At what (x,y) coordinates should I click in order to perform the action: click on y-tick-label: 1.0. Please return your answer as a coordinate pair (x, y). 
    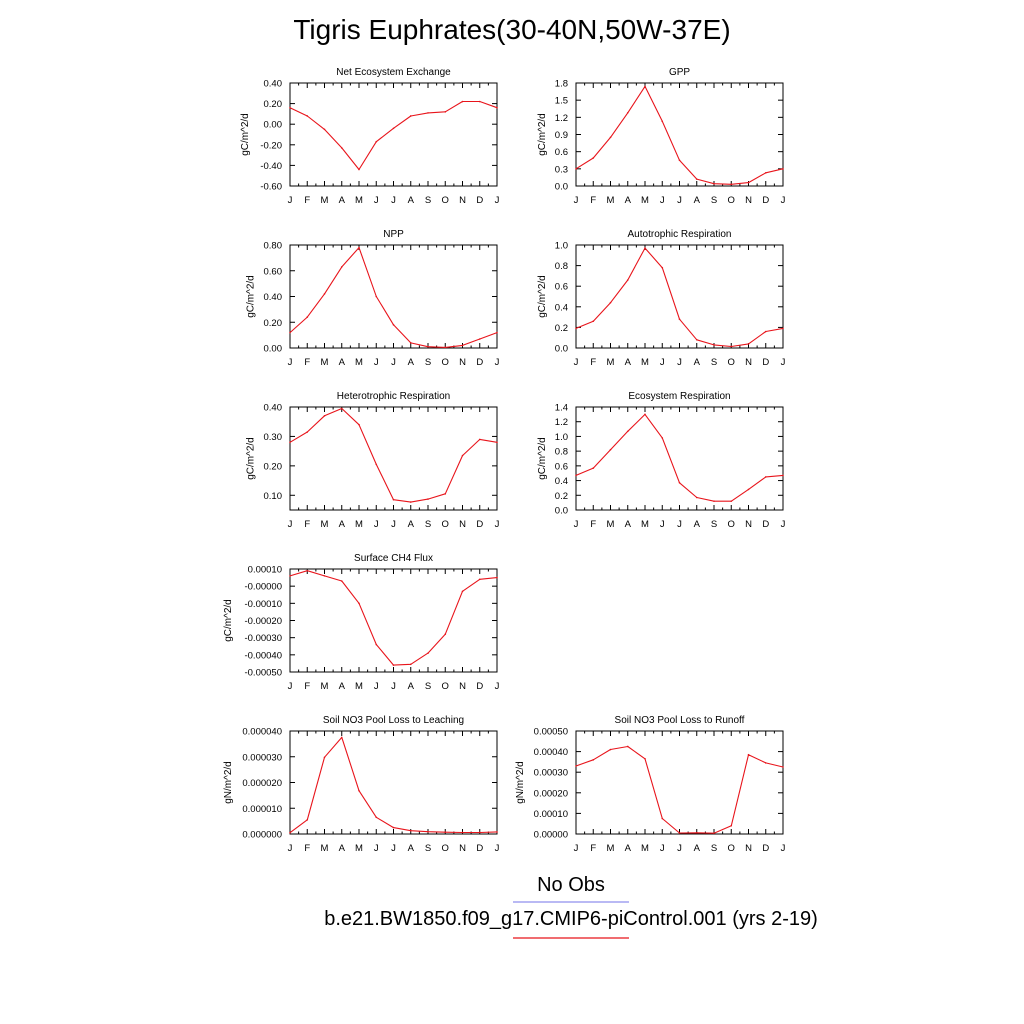
    Looking at the image, I should click on (561, 246).